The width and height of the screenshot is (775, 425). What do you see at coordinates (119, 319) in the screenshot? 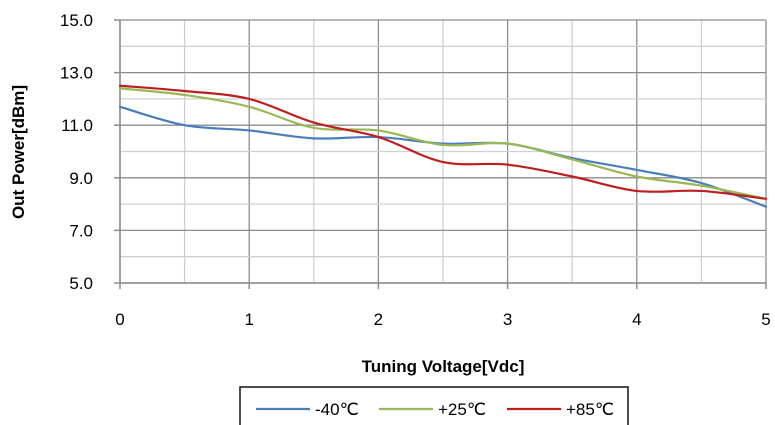
I see `x-tick-label: 0` at bounding box center [119, 319].